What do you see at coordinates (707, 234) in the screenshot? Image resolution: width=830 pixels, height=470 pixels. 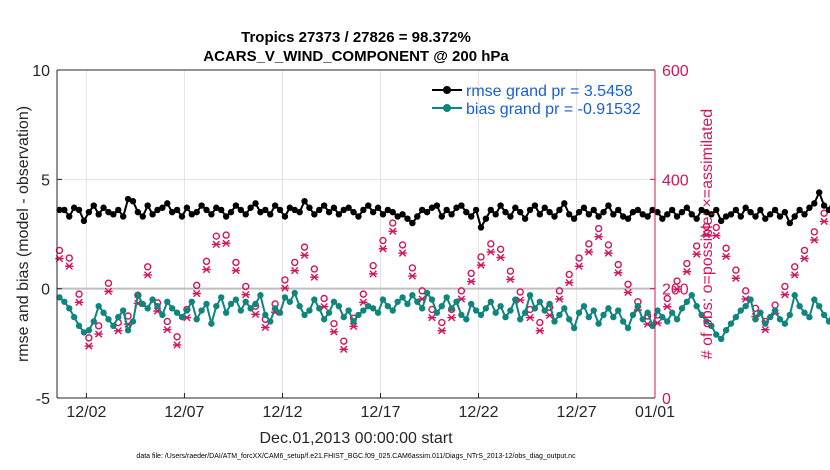 I see `y-right-axis-label: # of obs: o=possible; ×=assimilated` at bounding box center [707, 234].